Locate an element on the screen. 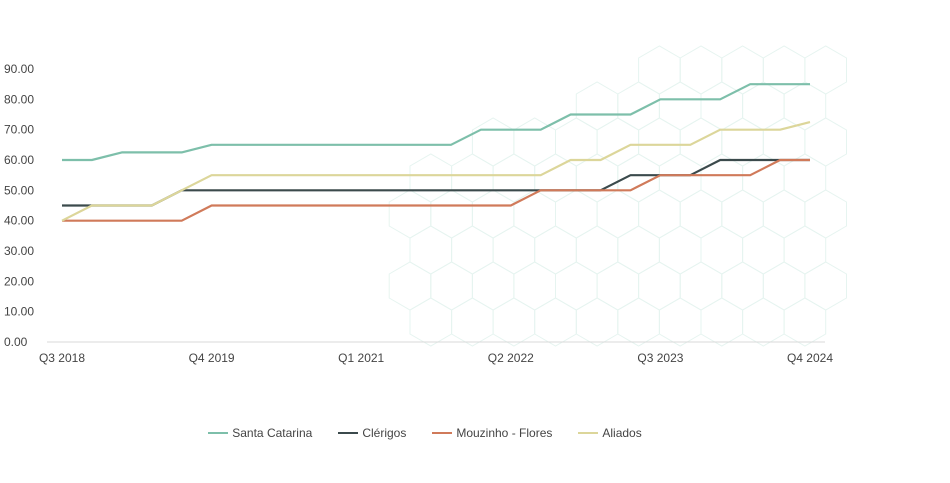  y-tick-label: 90.00 is located at coordinates (19, 69).